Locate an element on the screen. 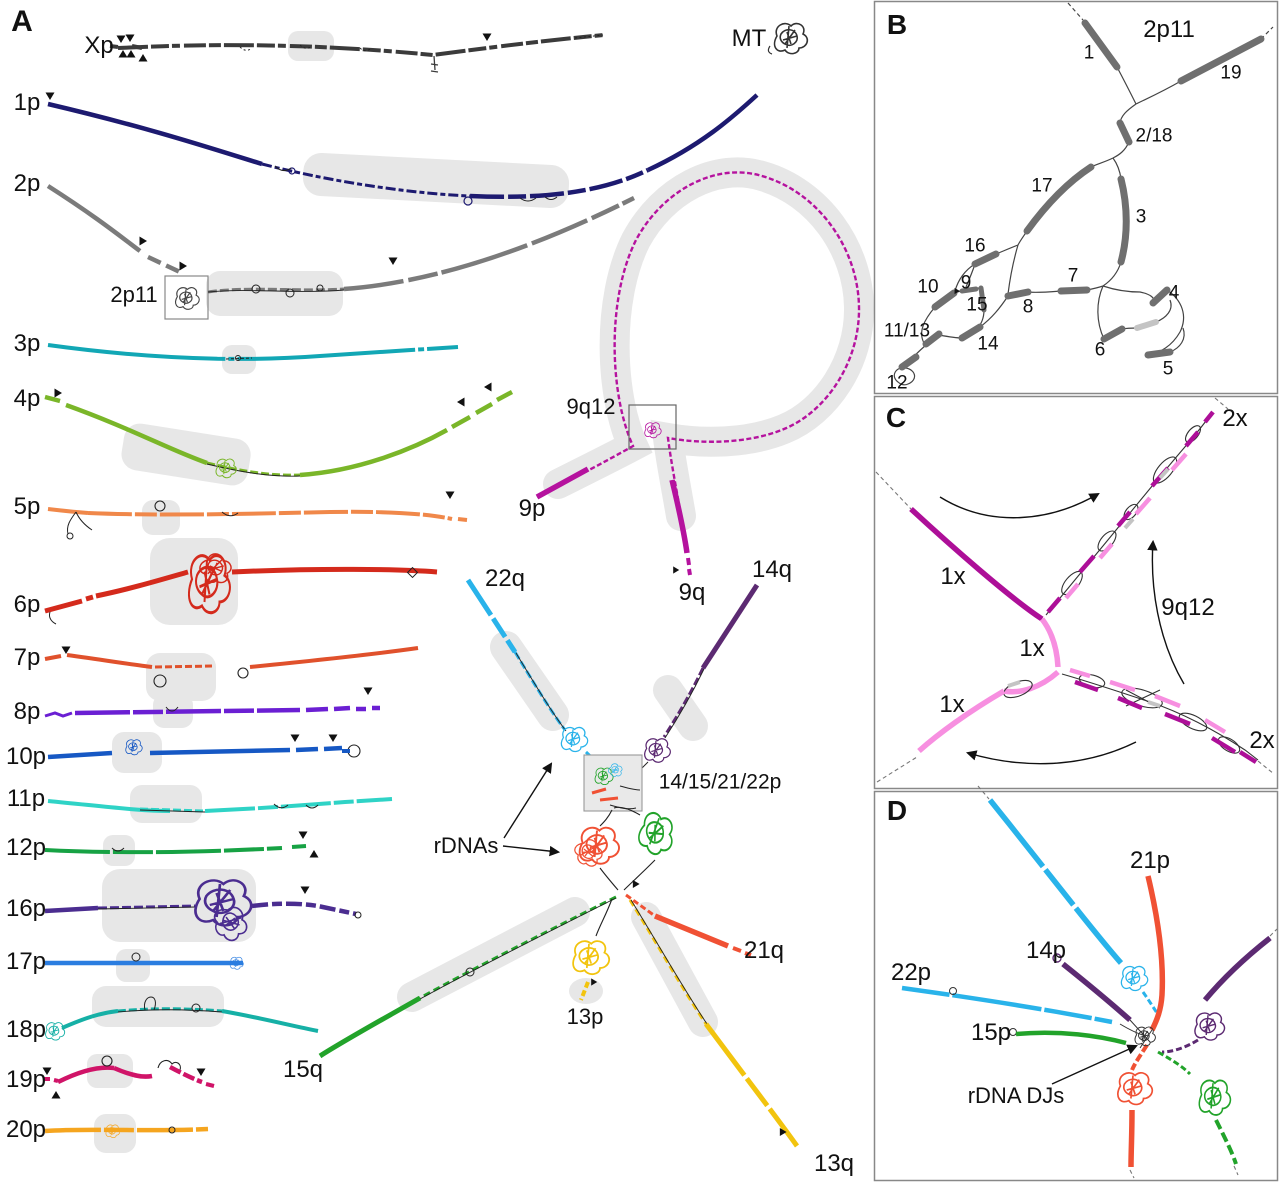 This screenshot has height=1182, width=1280. panel-d-border is located at coordinates (1076, 986).